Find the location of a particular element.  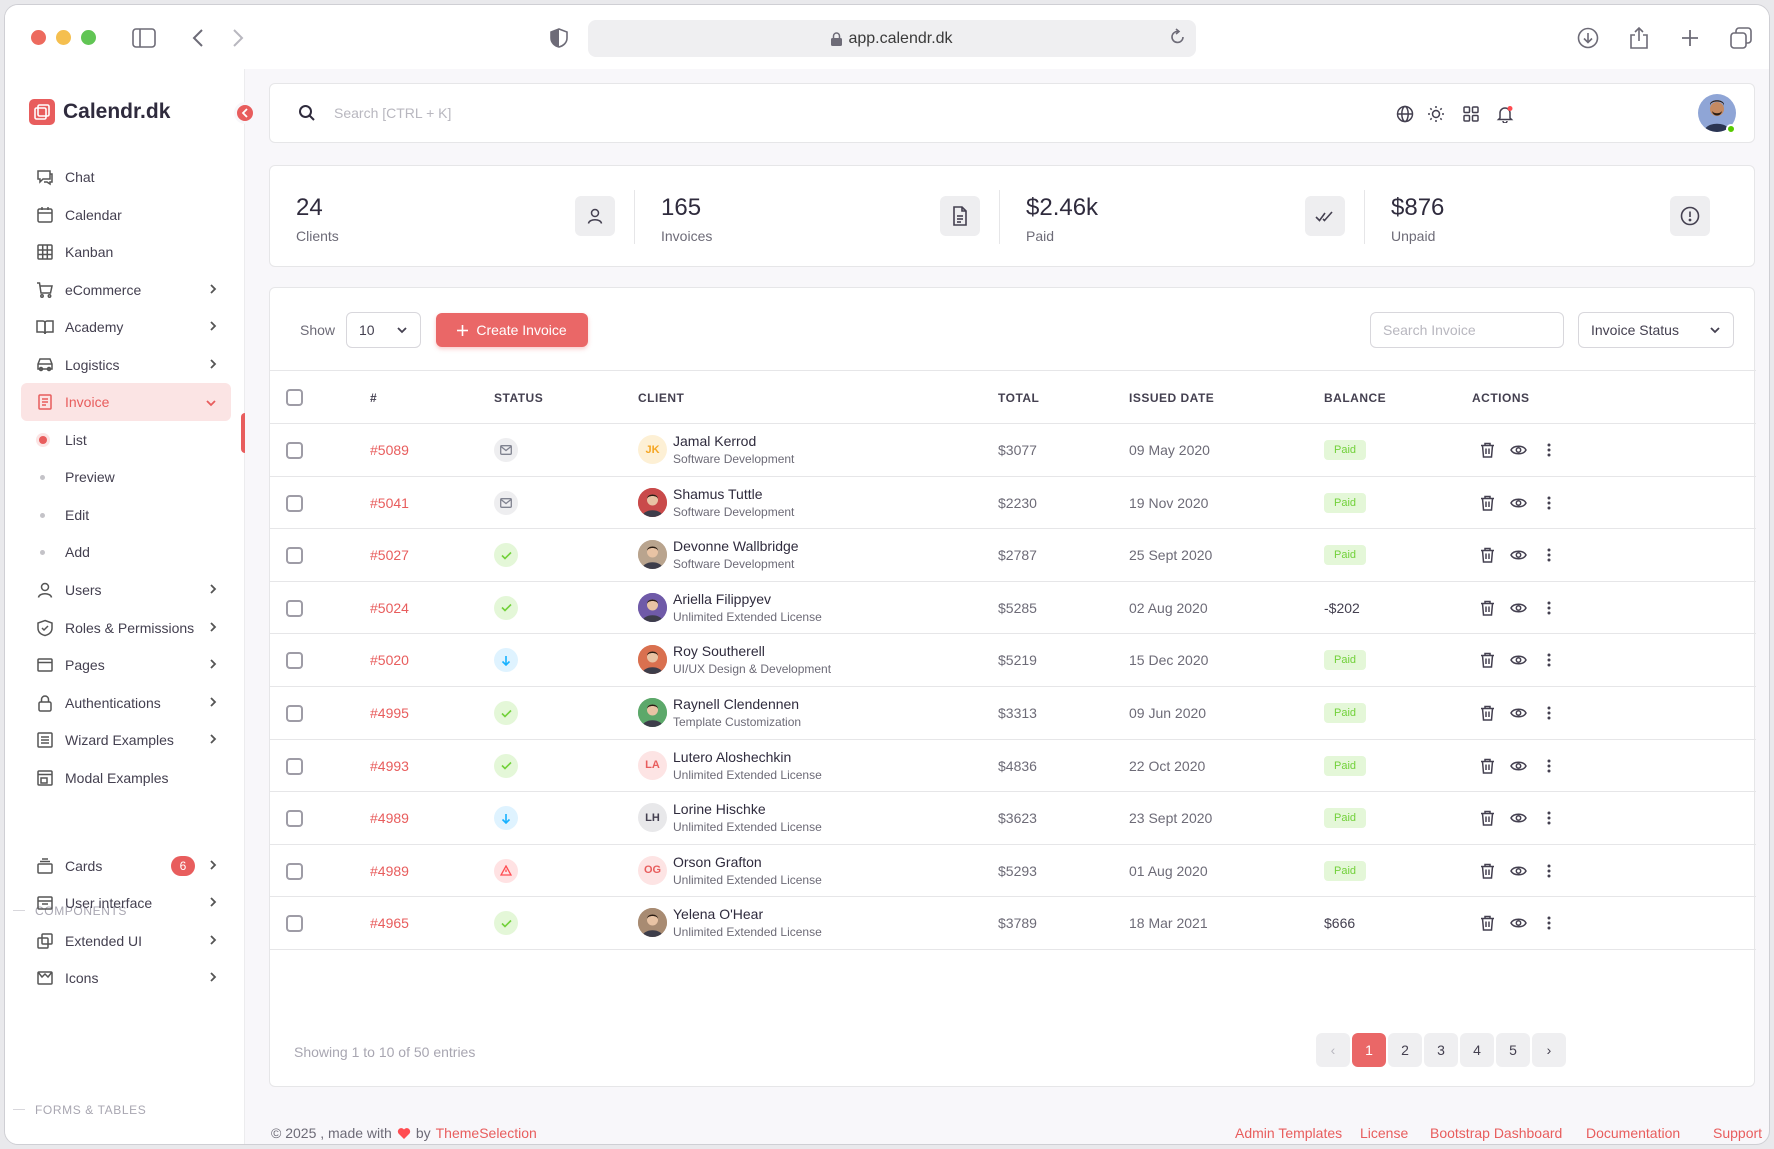

client-name: Lutero Aloshechkin is located at coordinates (732, 756).